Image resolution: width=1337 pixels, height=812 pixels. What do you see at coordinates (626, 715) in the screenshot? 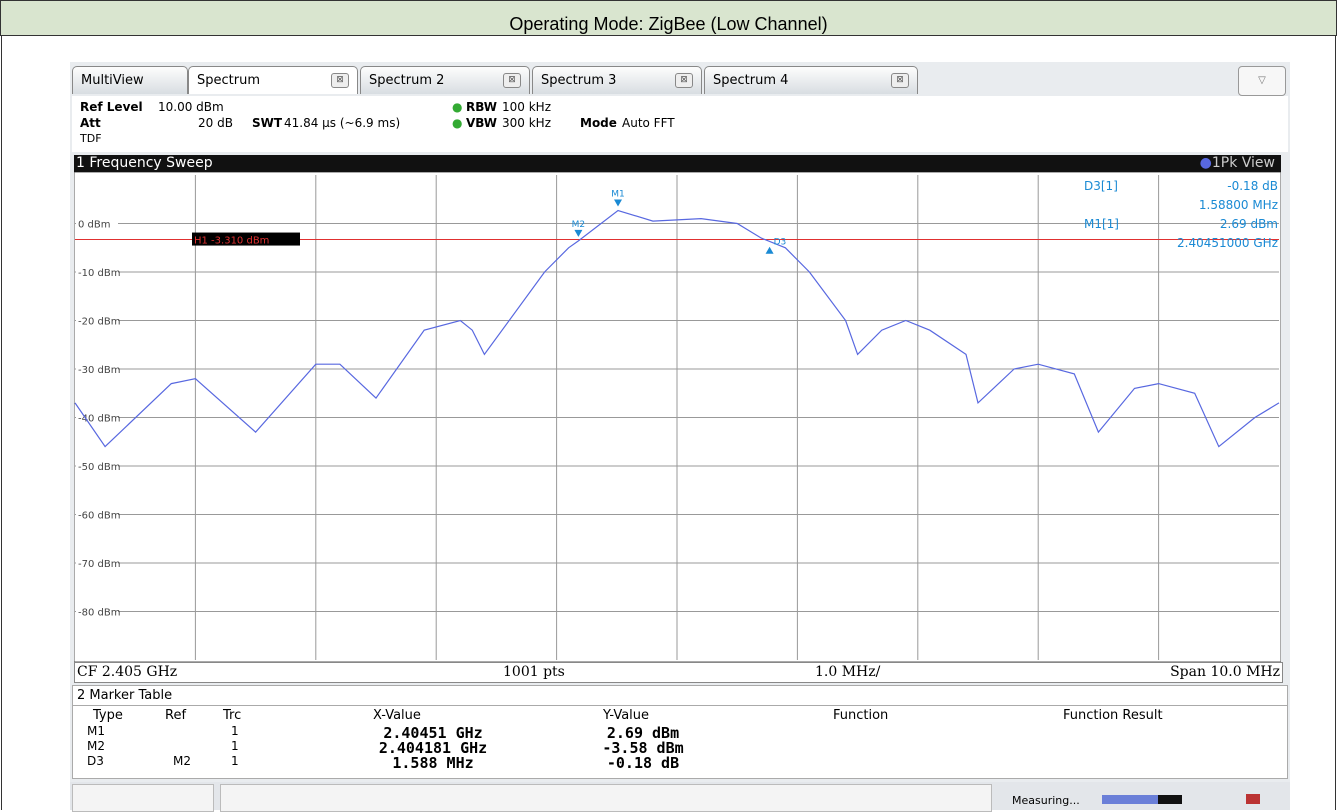
I see `col-header: Y-Value` at bounding box center [626, 715].